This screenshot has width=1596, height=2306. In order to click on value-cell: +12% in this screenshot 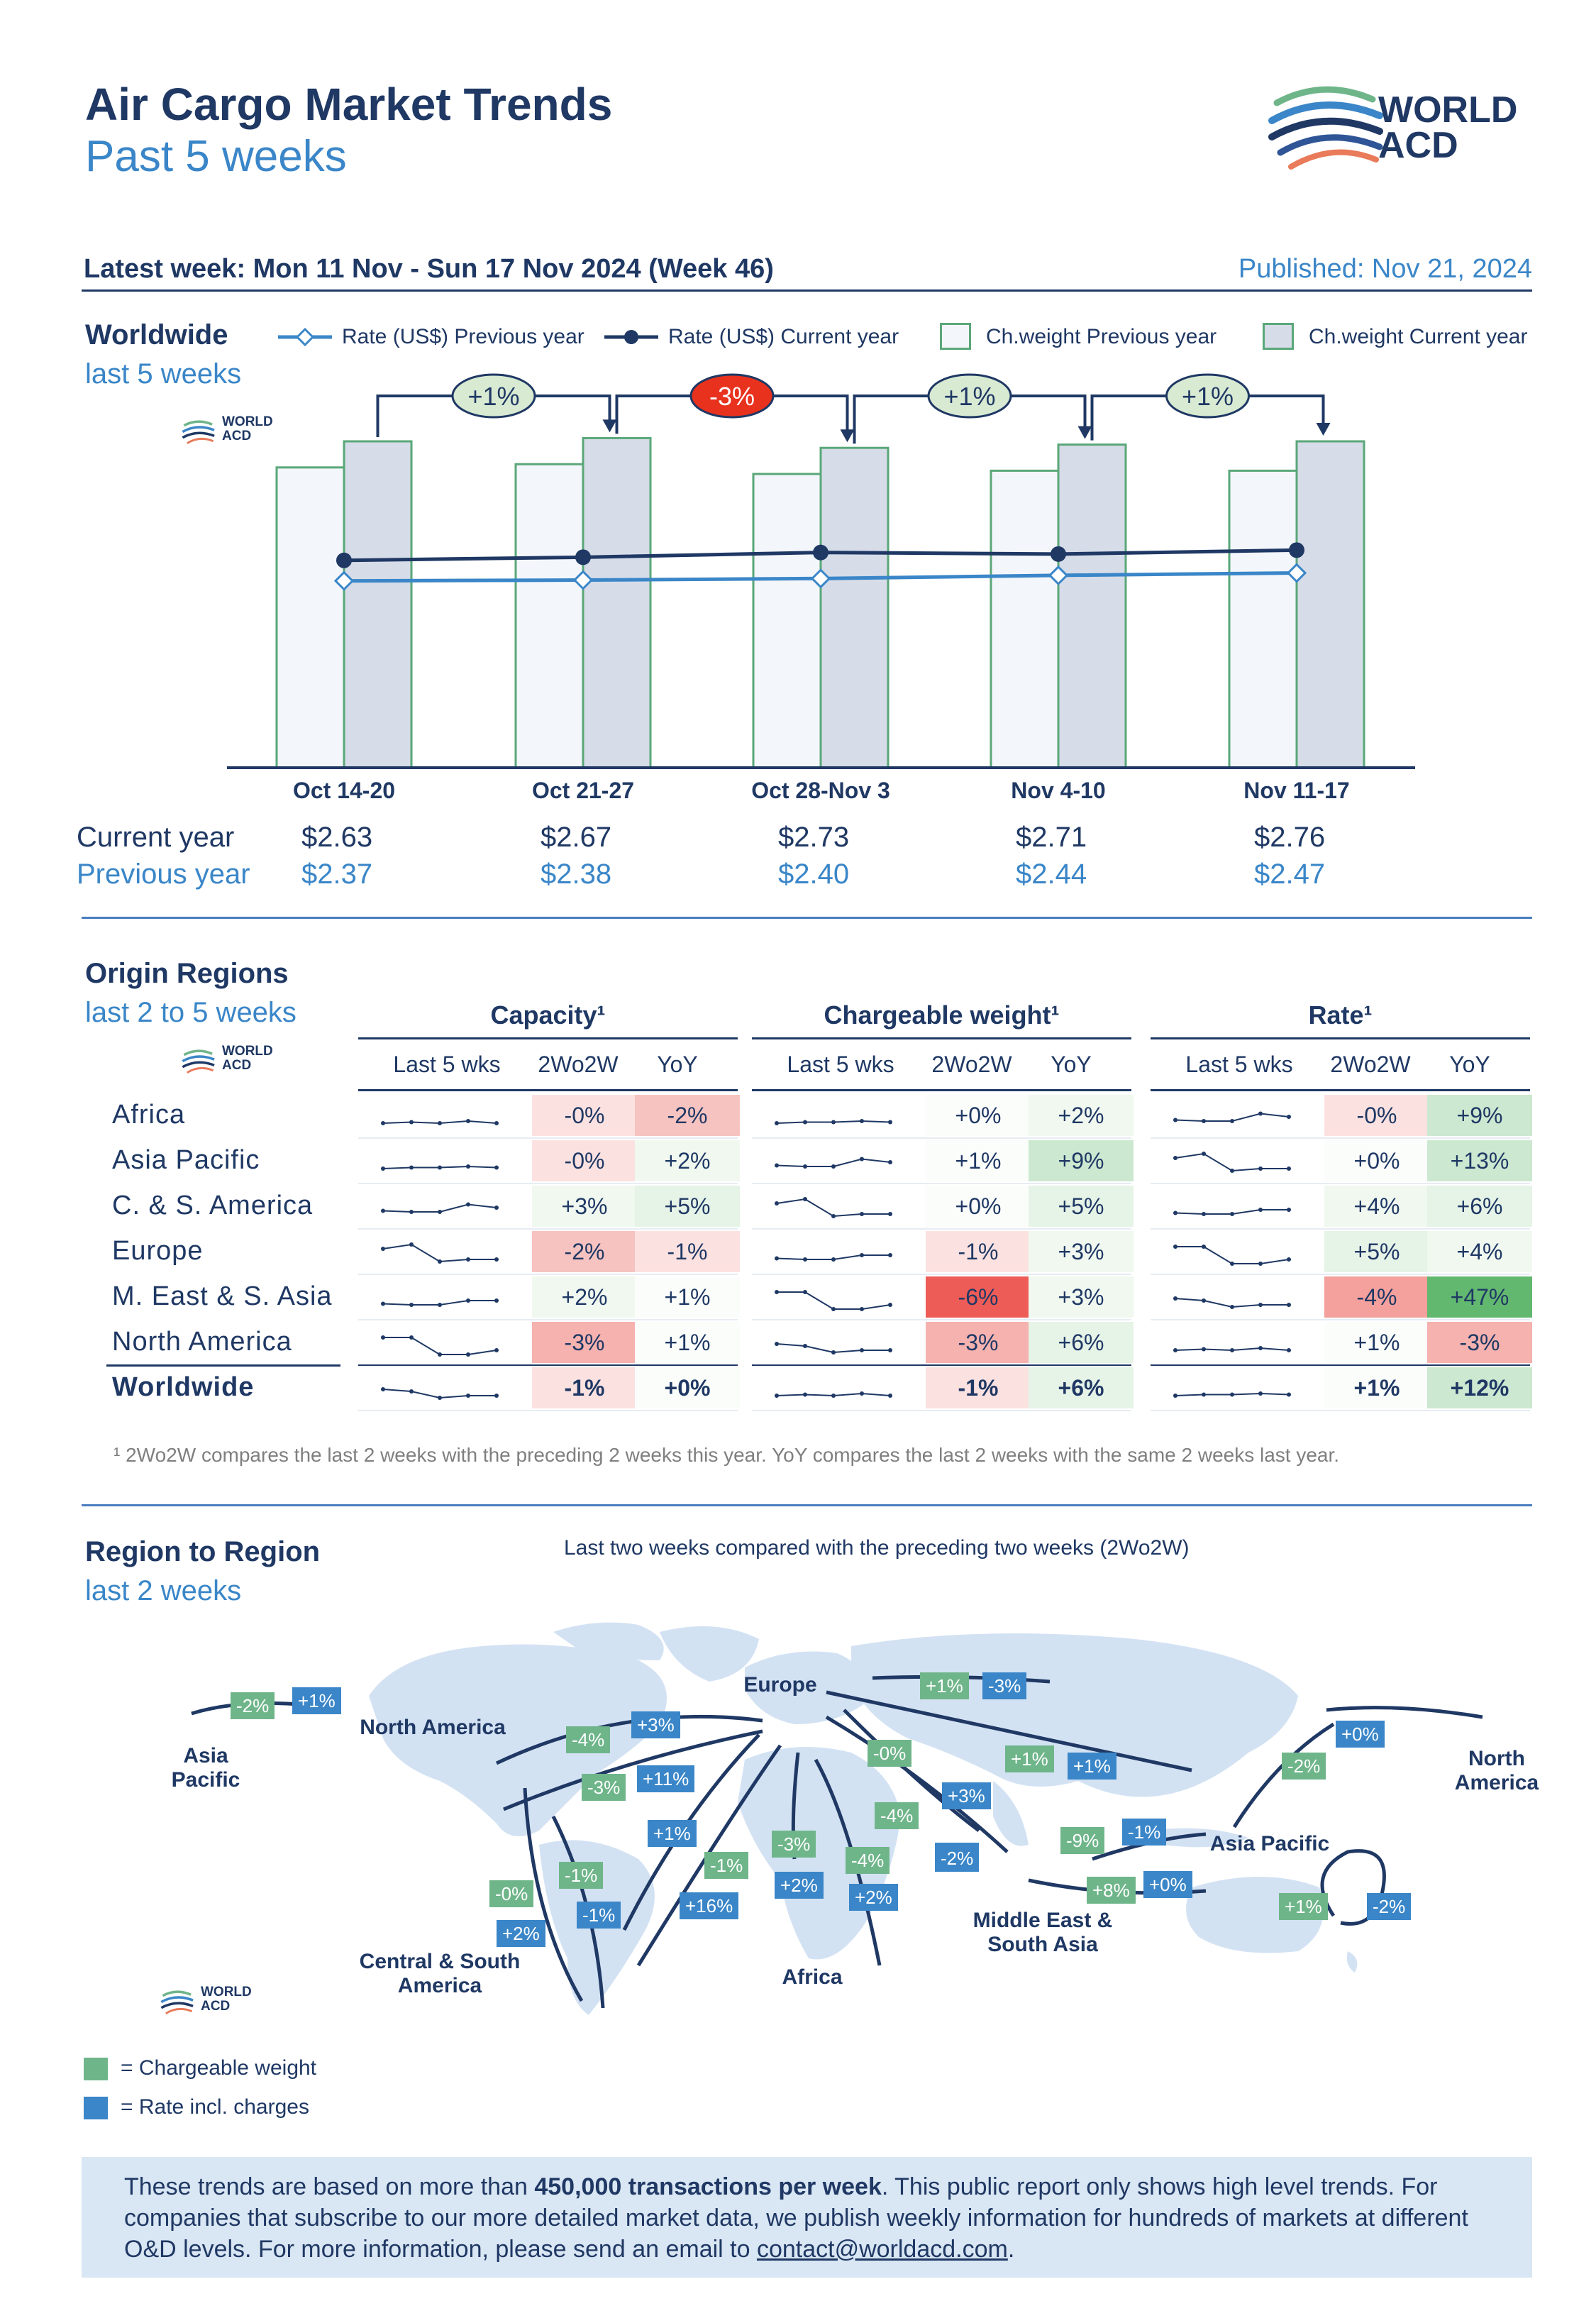, I will do `click(1479, 1387)`.